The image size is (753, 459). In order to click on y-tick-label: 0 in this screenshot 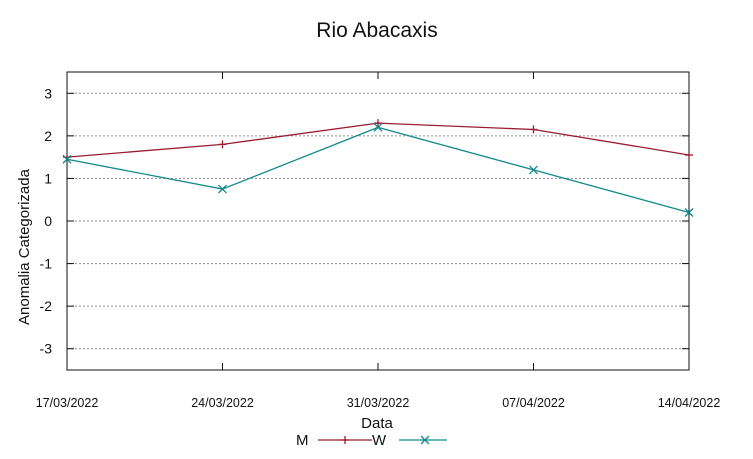, I will do `click(48, 221)`.